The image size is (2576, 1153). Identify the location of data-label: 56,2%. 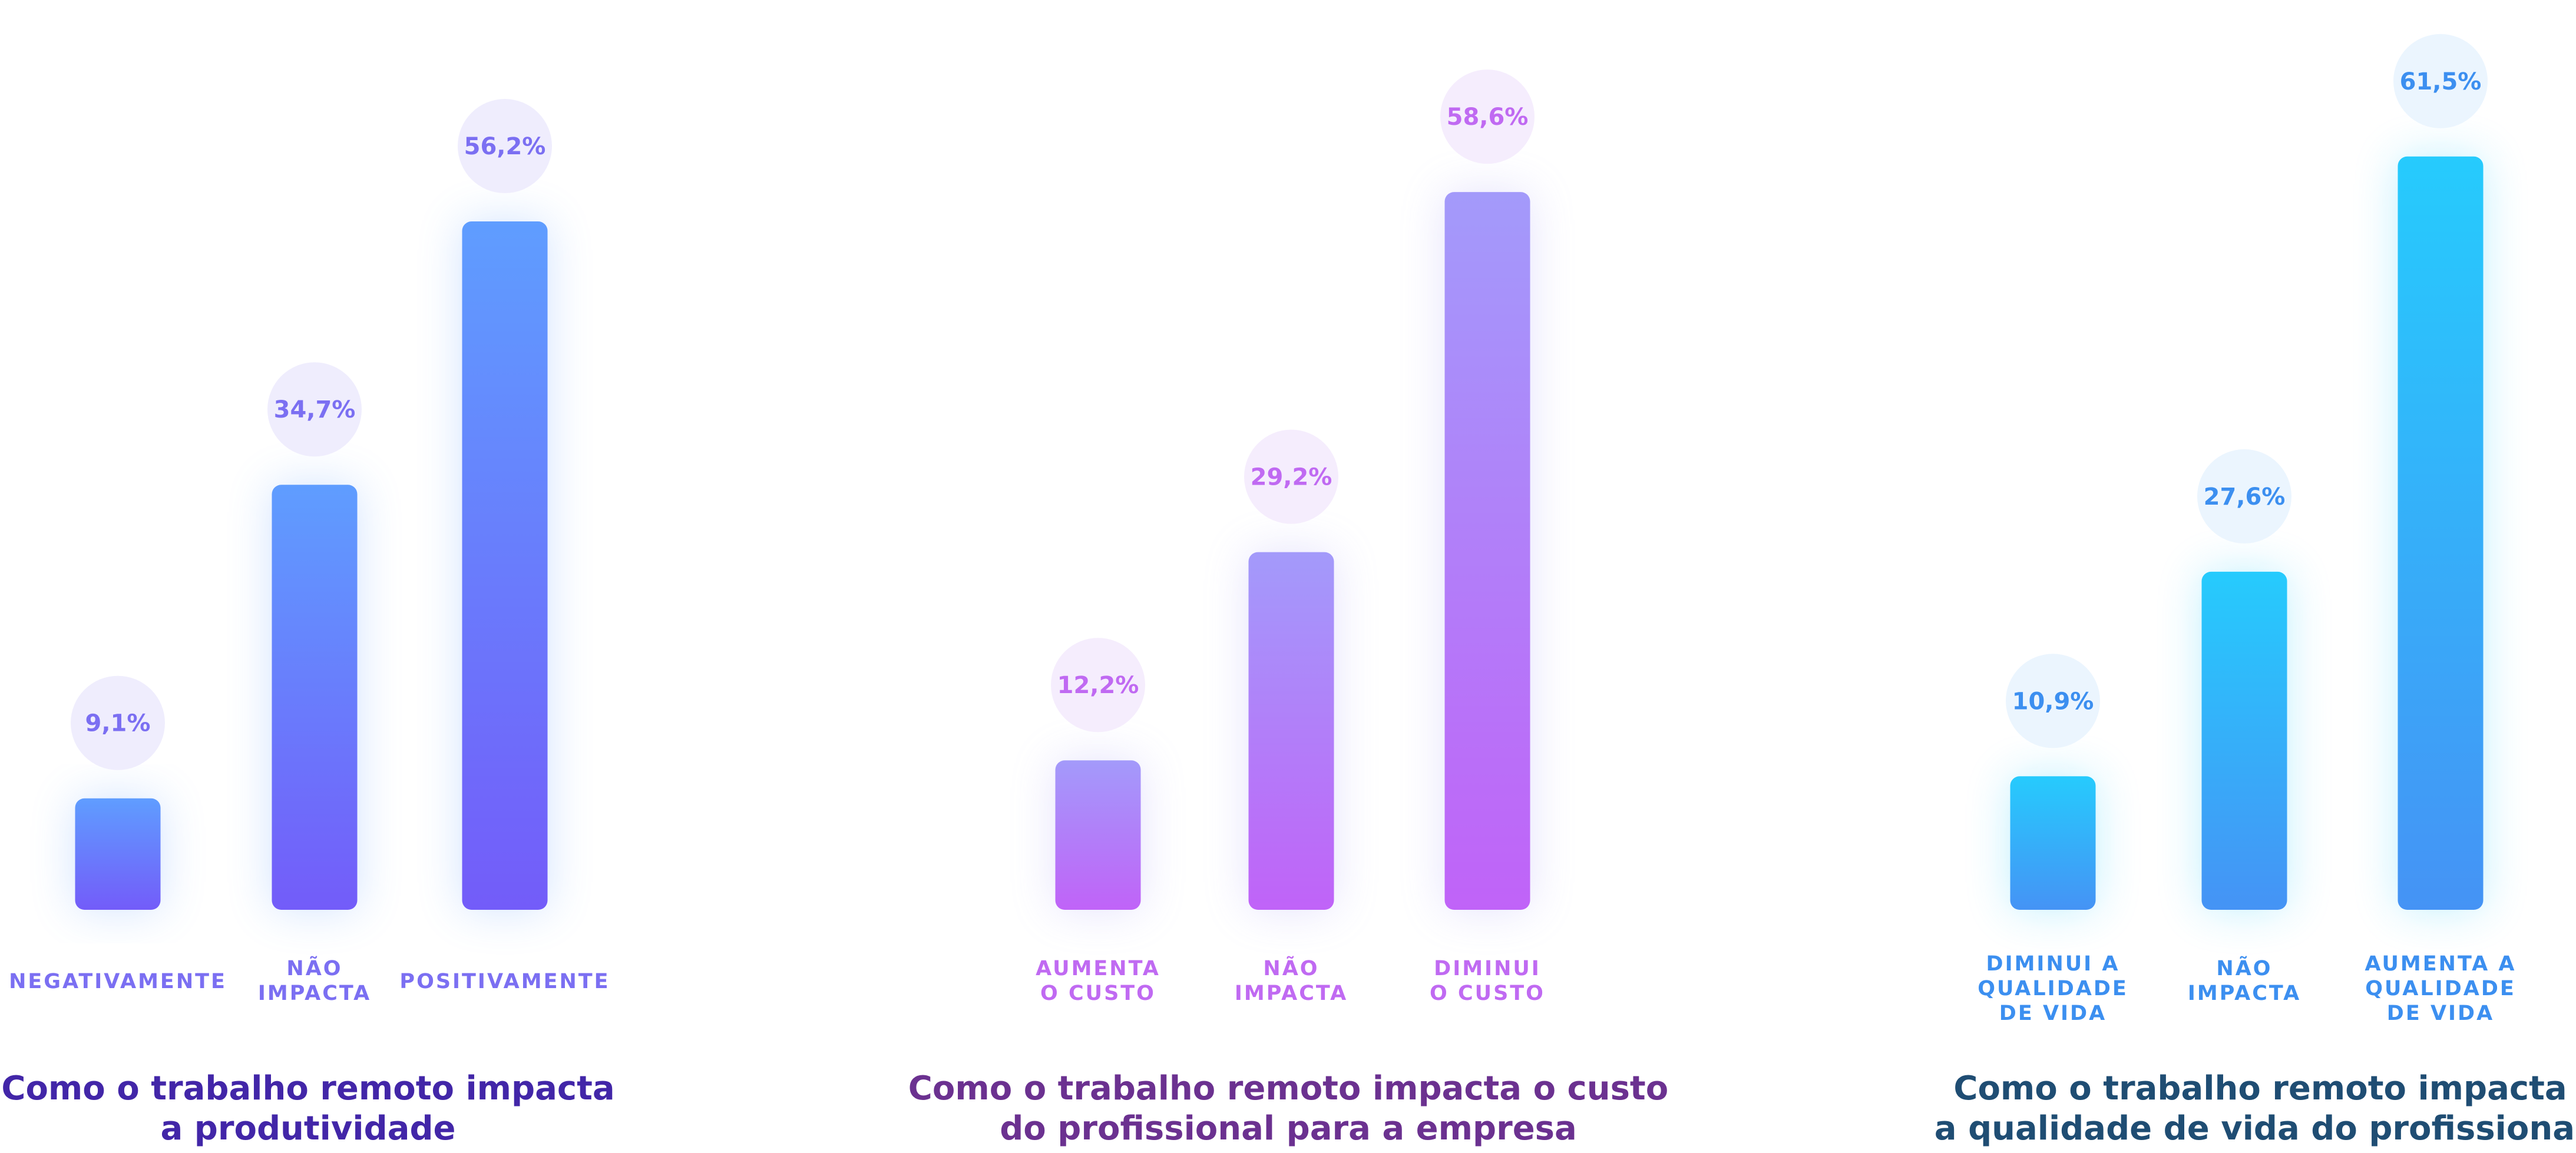
(505, 146).